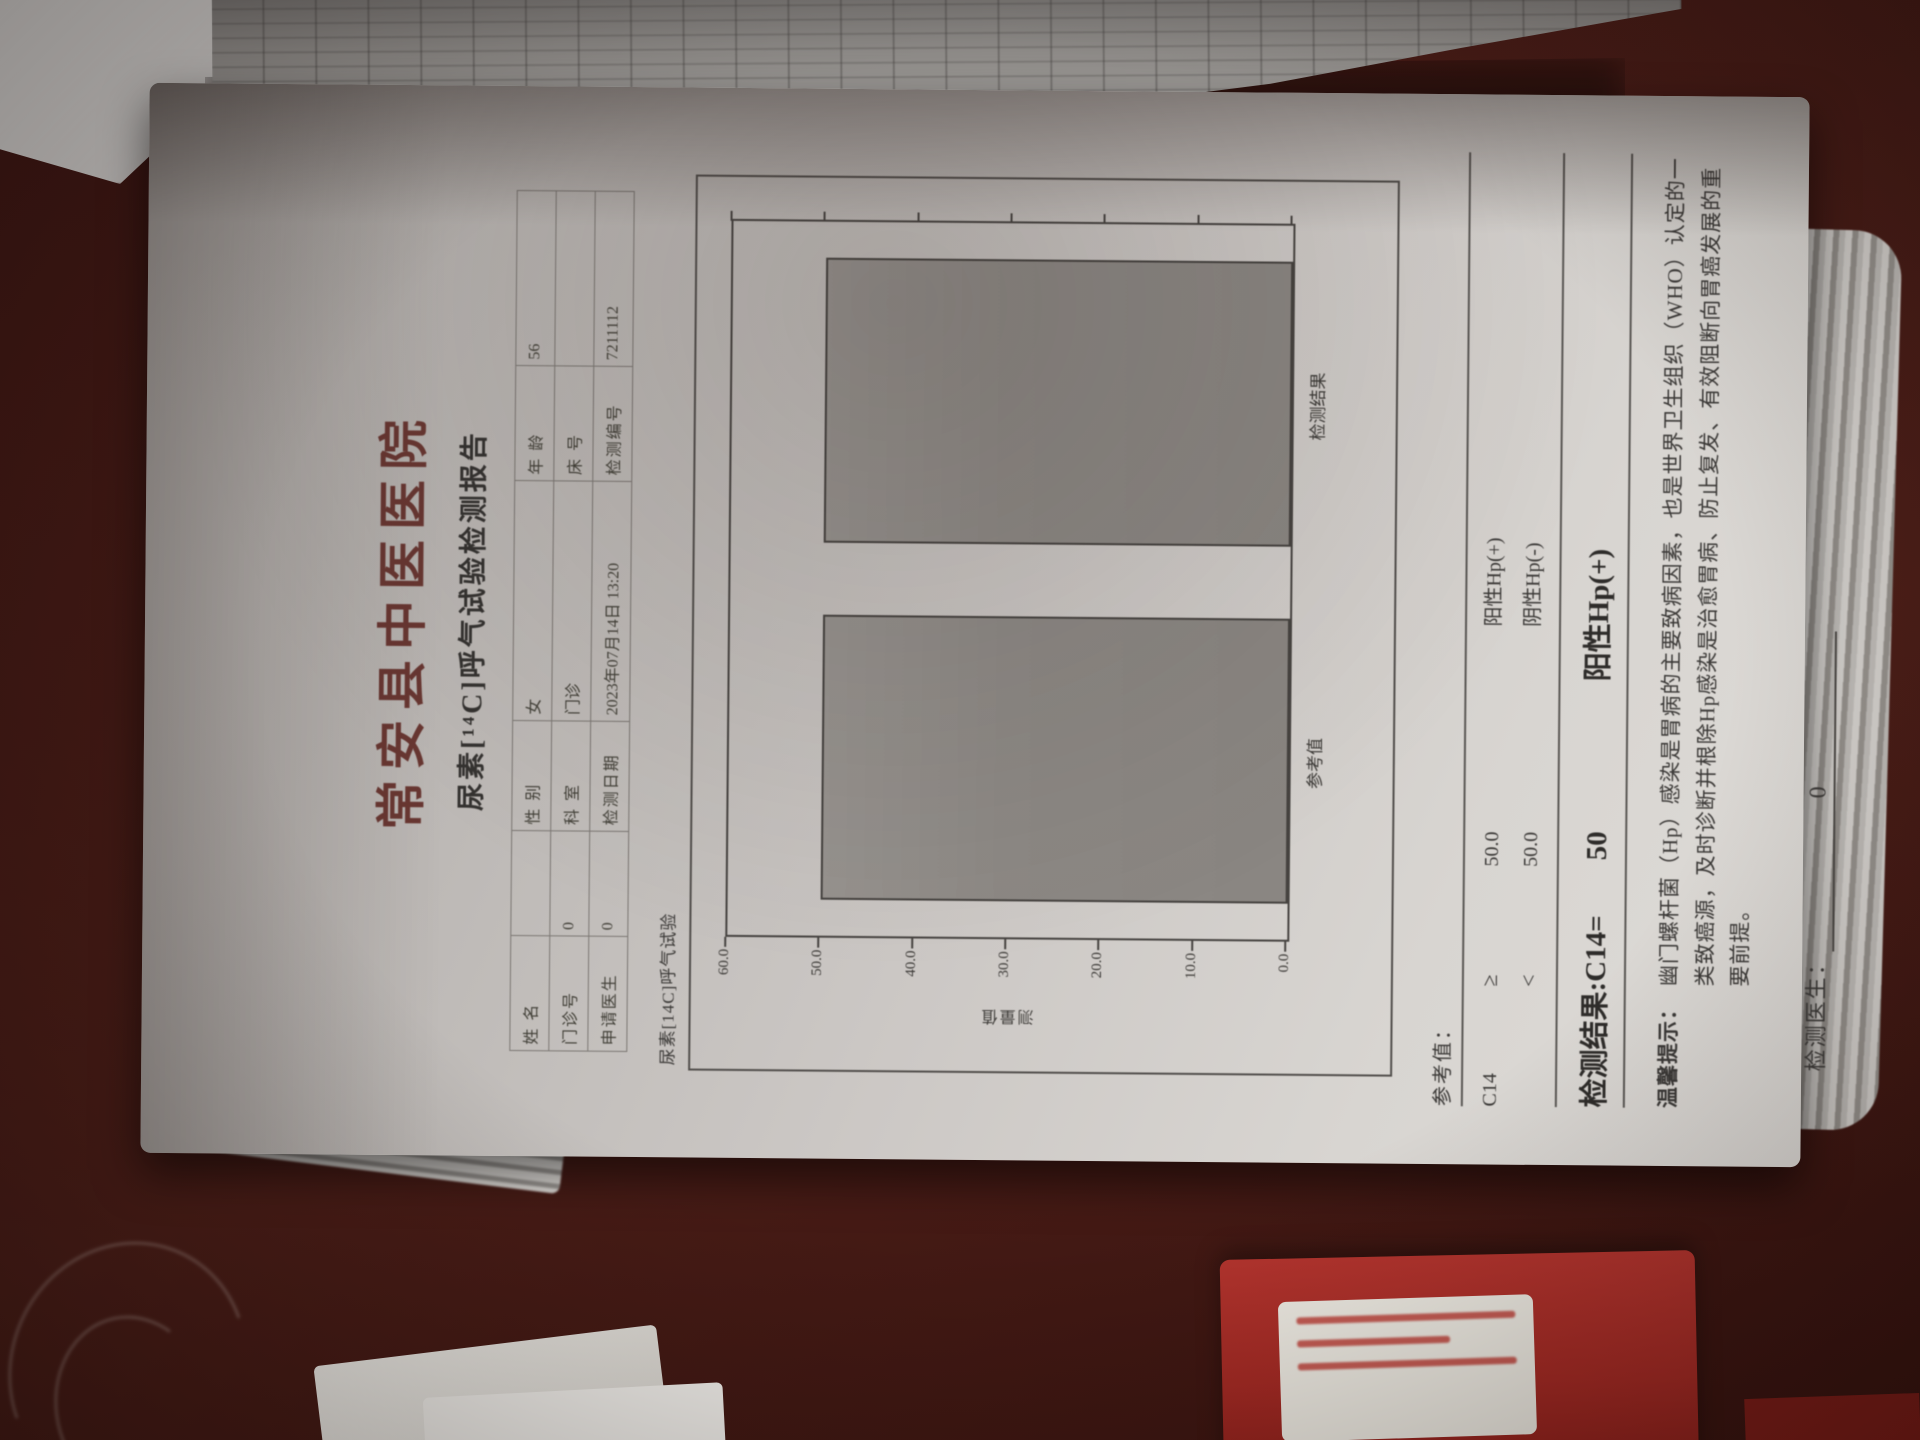 The width and height of the screenshot is (1920, 1440). What do you see at coordinates (1284, 963) in the screenshot?
I see `axis-tick-label: 0.0` at bounding box center [1284, 963].